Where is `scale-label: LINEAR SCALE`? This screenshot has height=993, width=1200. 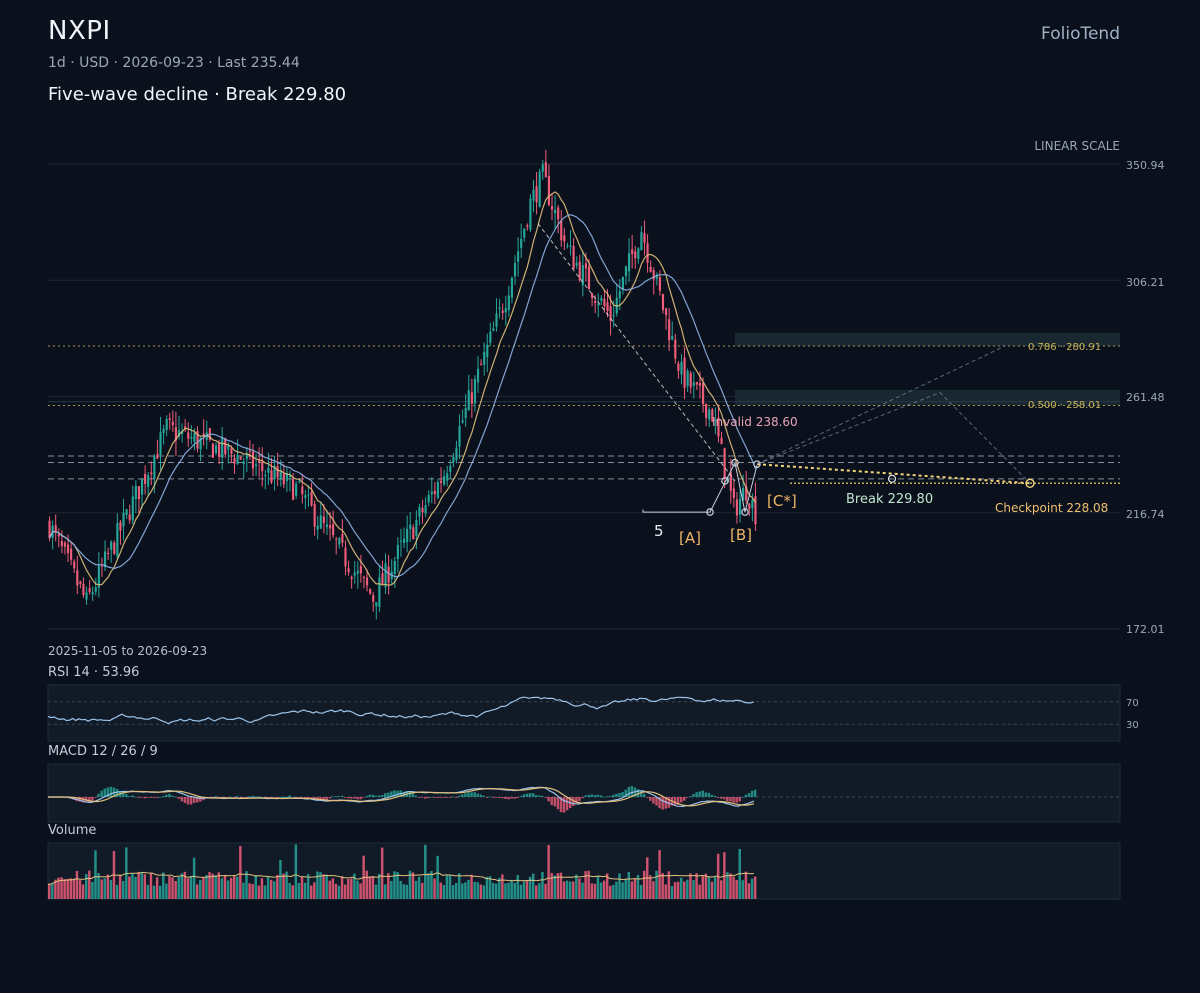 scale-label: LINEAR SCALE is located at coordinates (1077, 146).